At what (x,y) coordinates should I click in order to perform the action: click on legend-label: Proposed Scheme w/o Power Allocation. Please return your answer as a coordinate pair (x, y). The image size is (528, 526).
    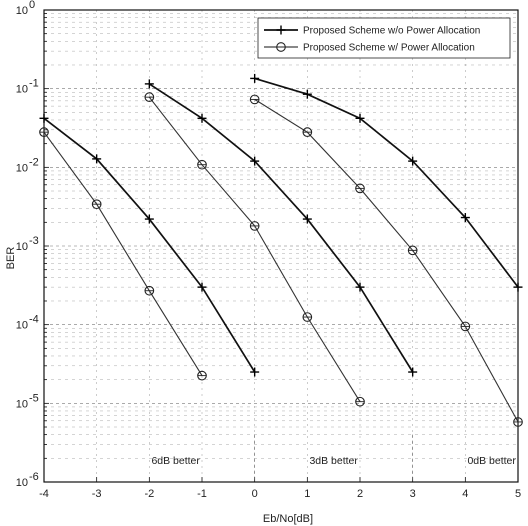
    Looking at the image, I should click on (391, 31).